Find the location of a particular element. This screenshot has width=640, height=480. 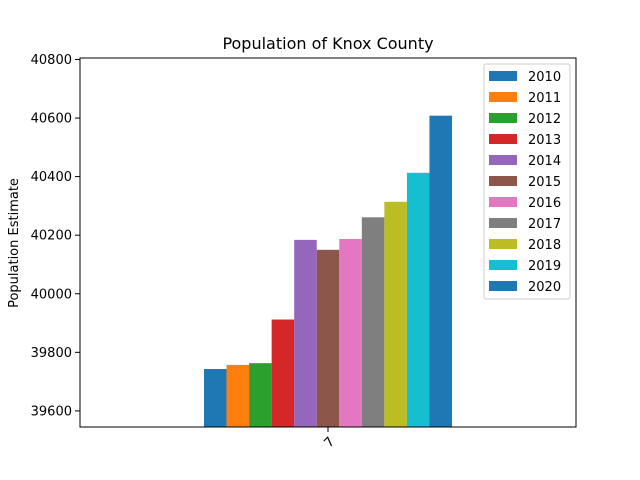

legend-label-2016: 2016 is located at coordinates (544, 203).